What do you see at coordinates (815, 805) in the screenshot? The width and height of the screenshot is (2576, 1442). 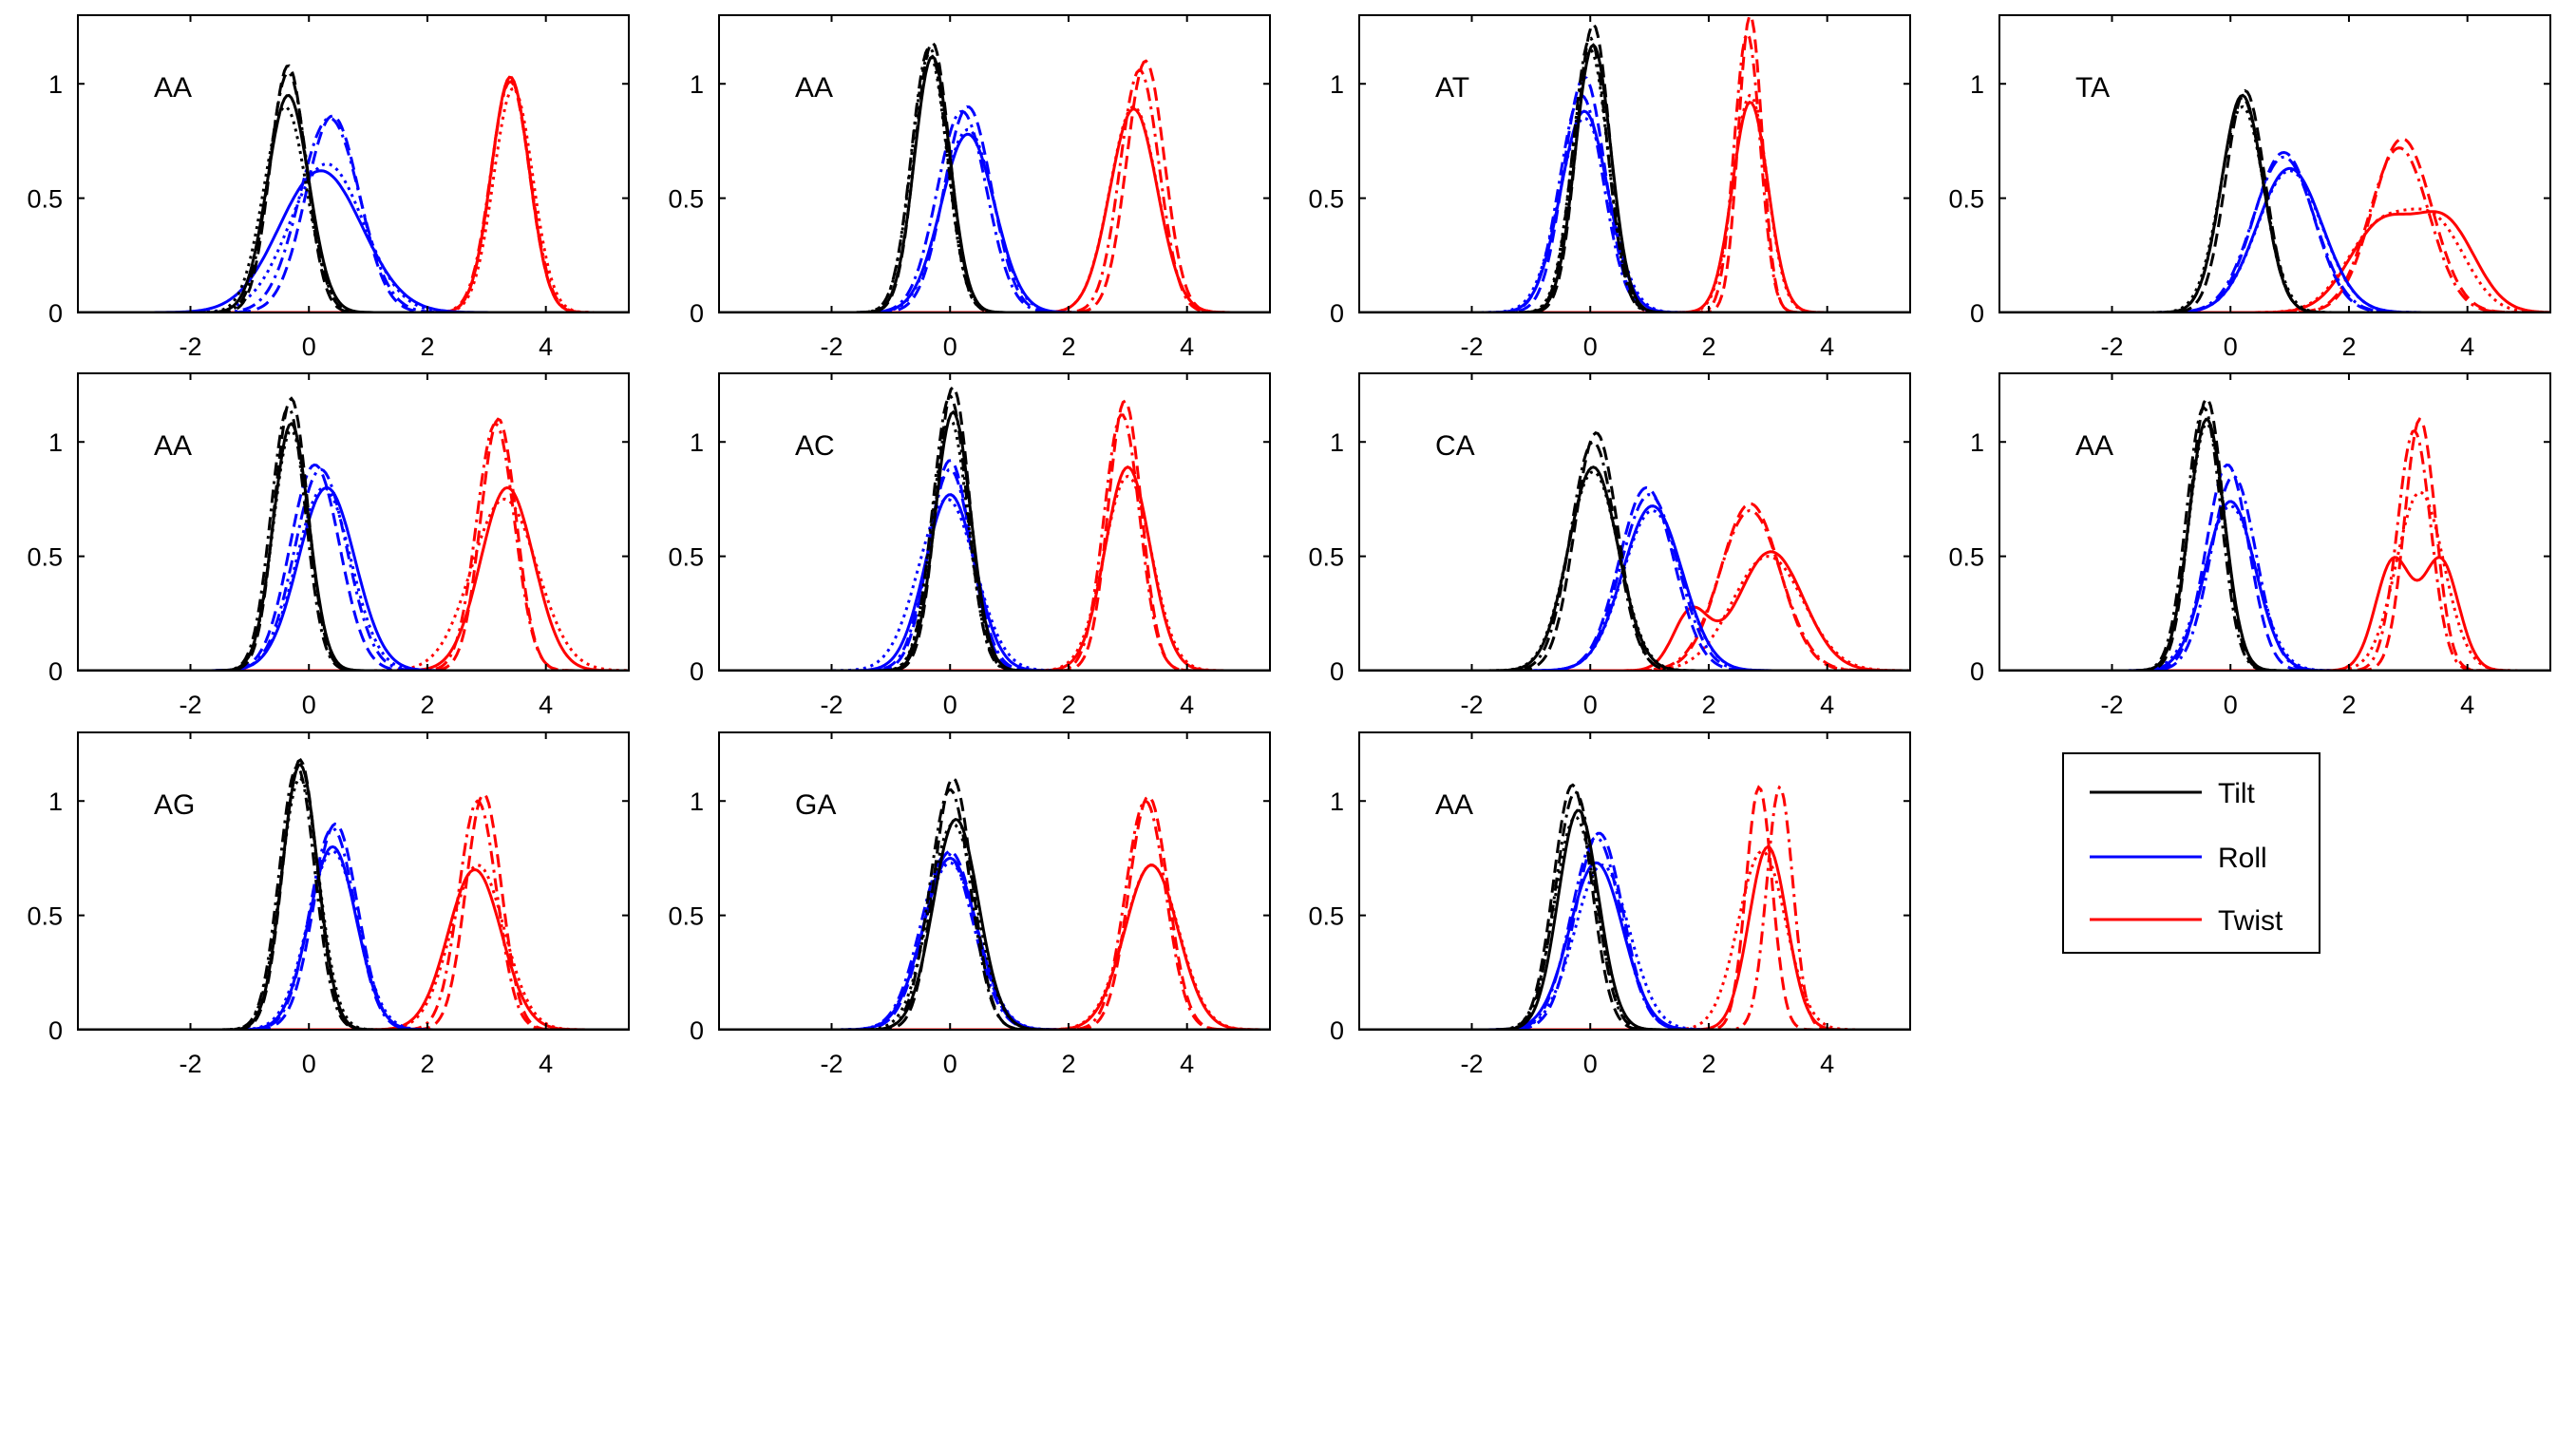 I see `panel-label: GA` at bounding box center [815, 805].